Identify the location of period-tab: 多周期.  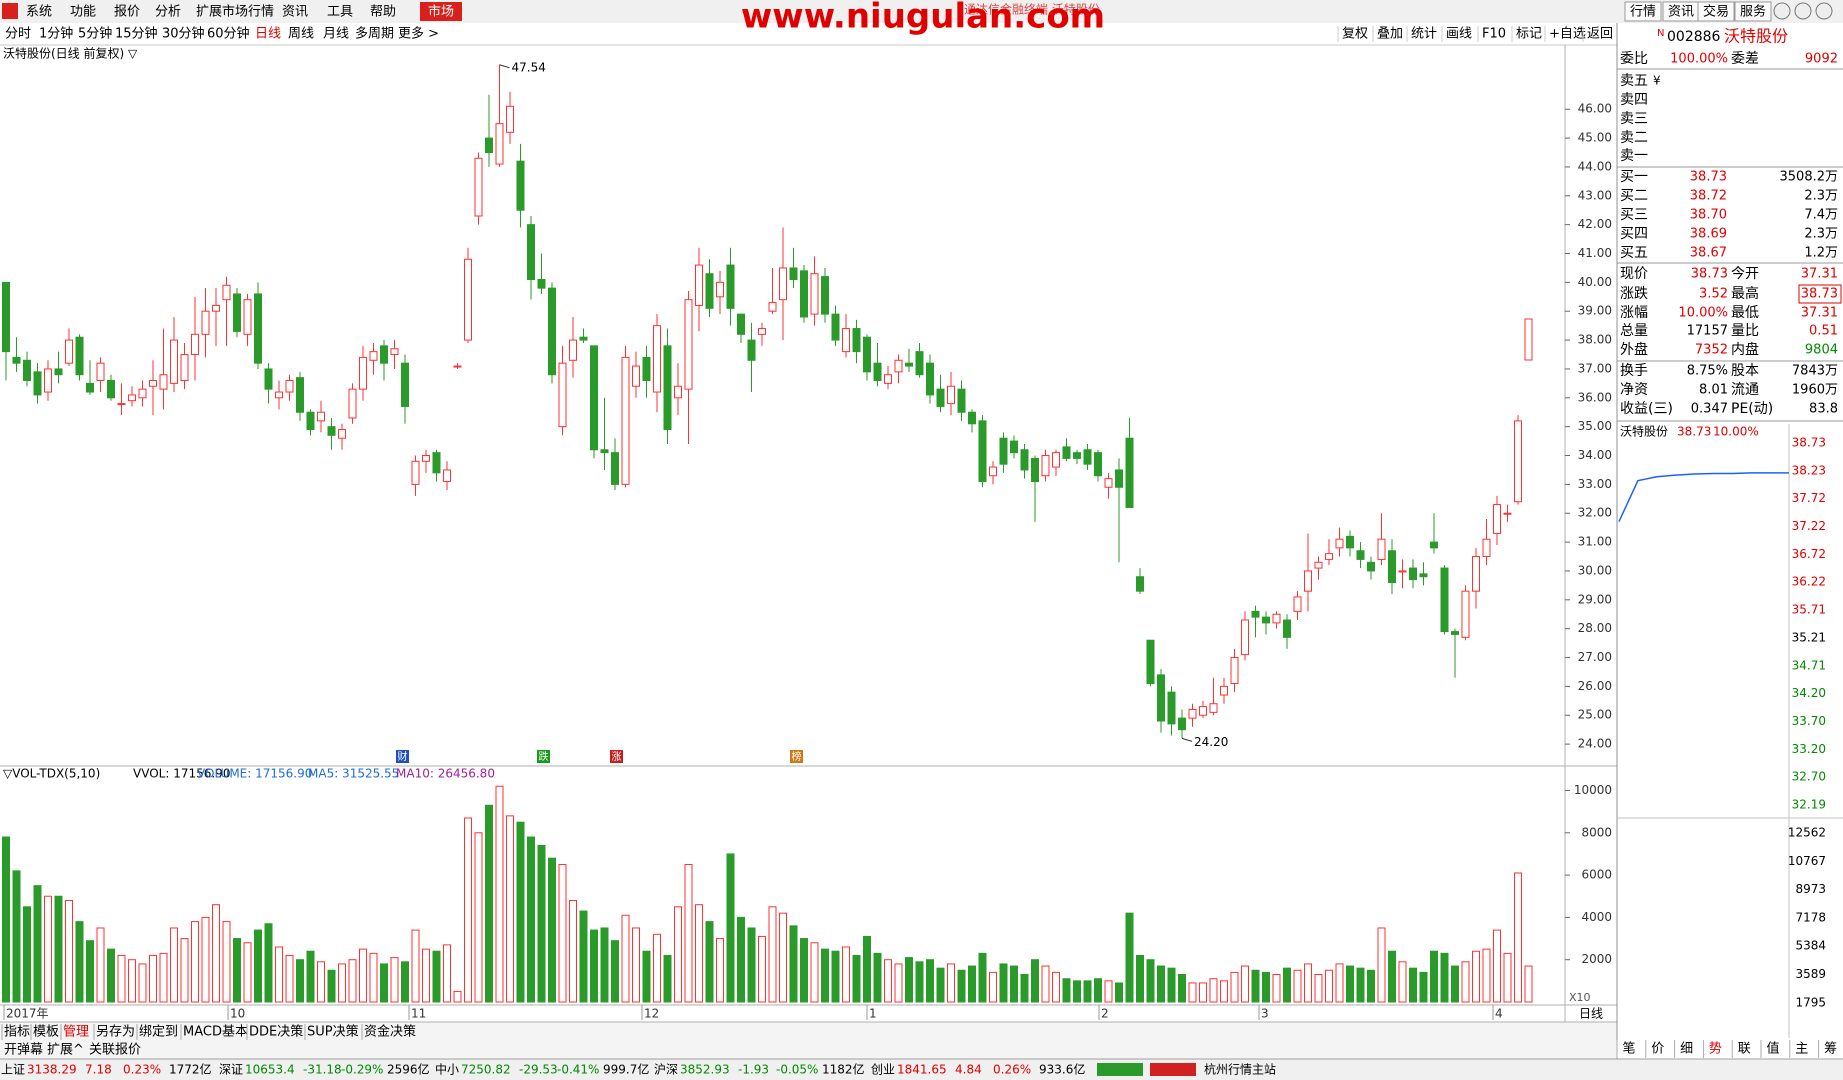
(374, 34).